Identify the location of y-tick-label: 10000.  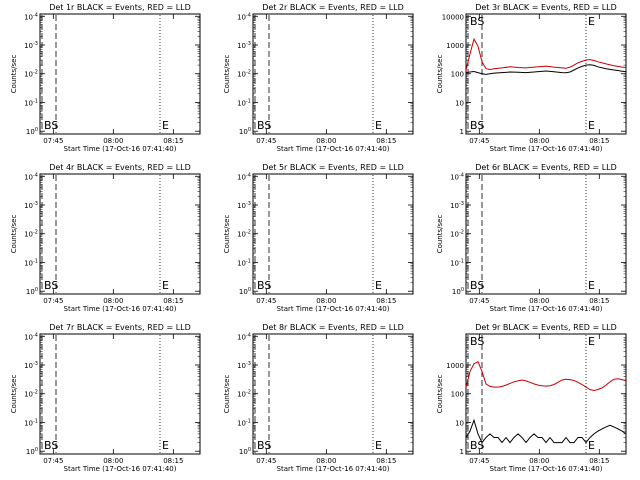
(453, 17).